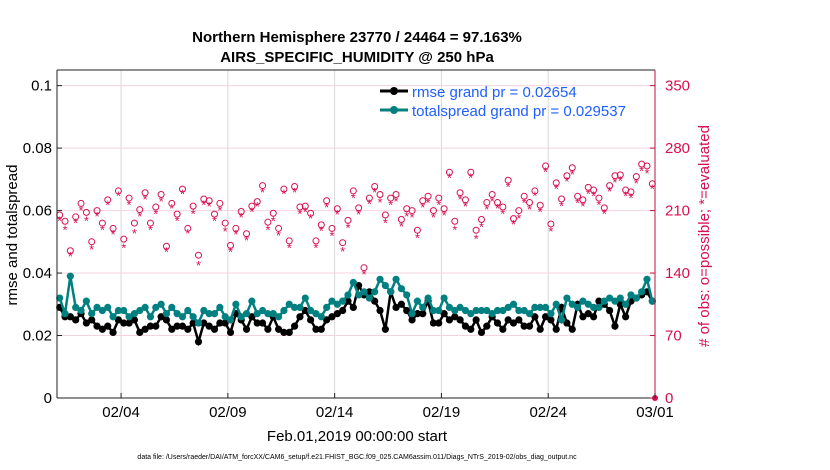 This screenshot has height=470, width=830. What do you see at coordinates (12, 235) in the screenshot?
I see `y-axis-label: rmse and totalspread` at bounding box center [12, 235].